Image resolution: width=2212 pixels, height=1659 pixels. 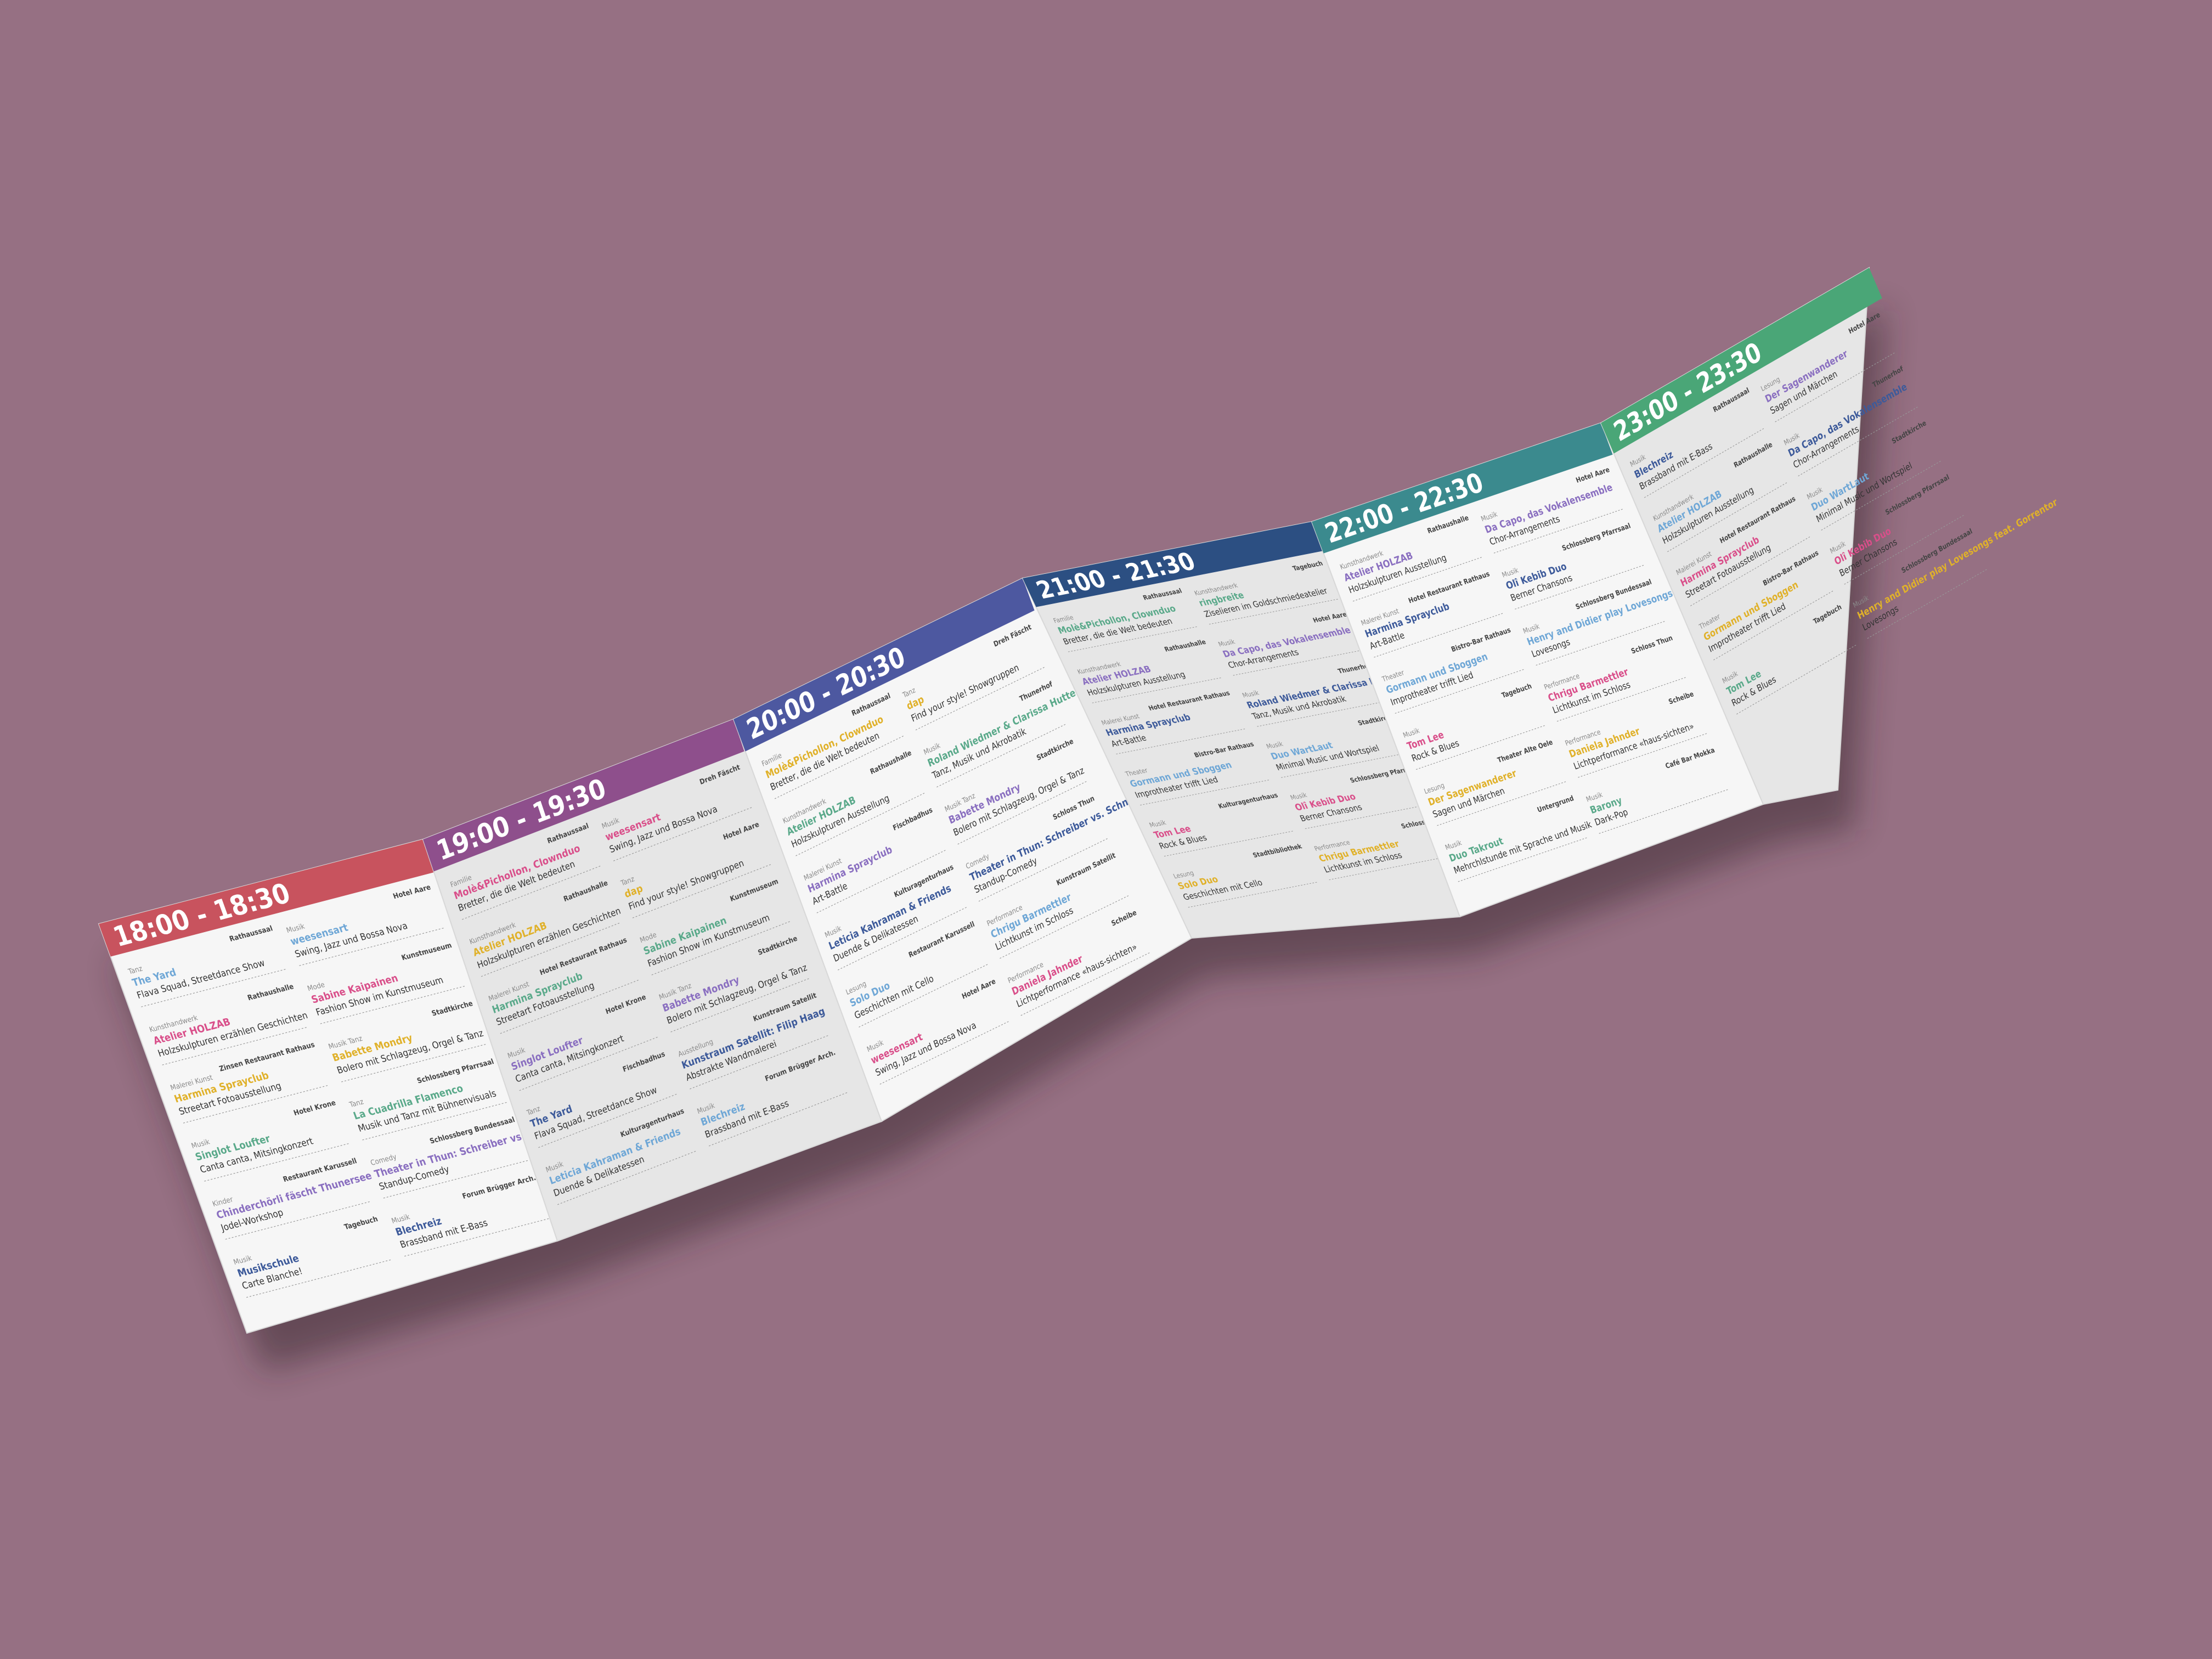 What do you see at coordinates (1183, 874) in the screenshot?
I see `category: Lesung` at bounding box center [1183, 874].